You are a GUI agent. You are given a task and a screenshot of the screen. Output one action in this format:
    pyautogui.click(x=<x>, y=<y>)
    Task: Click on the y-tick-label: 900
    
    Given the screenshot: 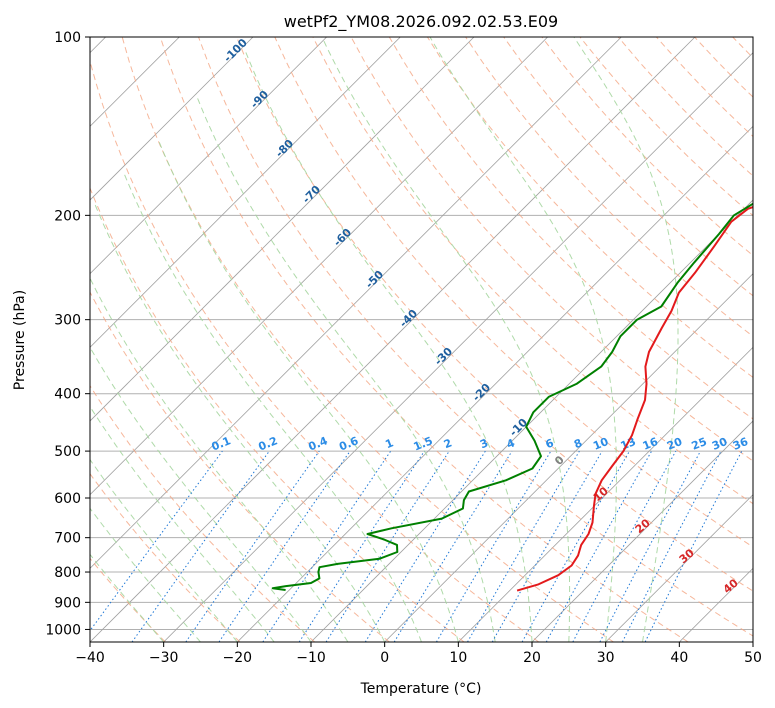 What is the action you would take?
    pyautogui.click(x=67, y=603)
    